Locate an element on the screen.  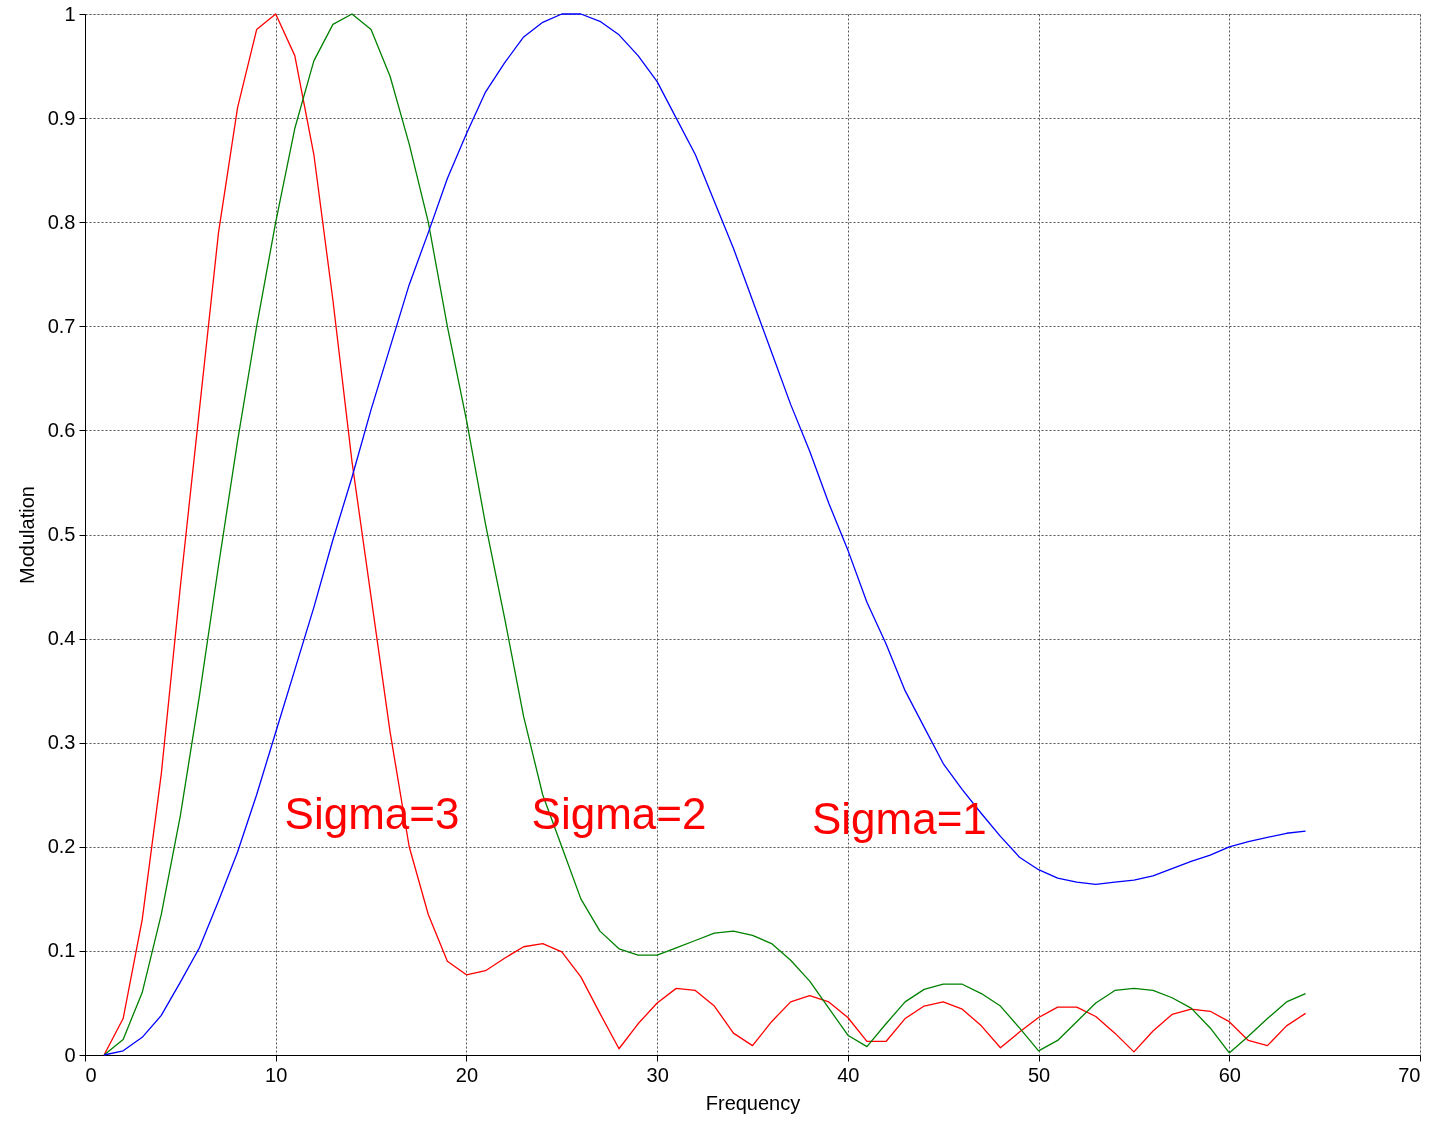
y-tick-label: 0.8 is located at coordinates (61, 221).